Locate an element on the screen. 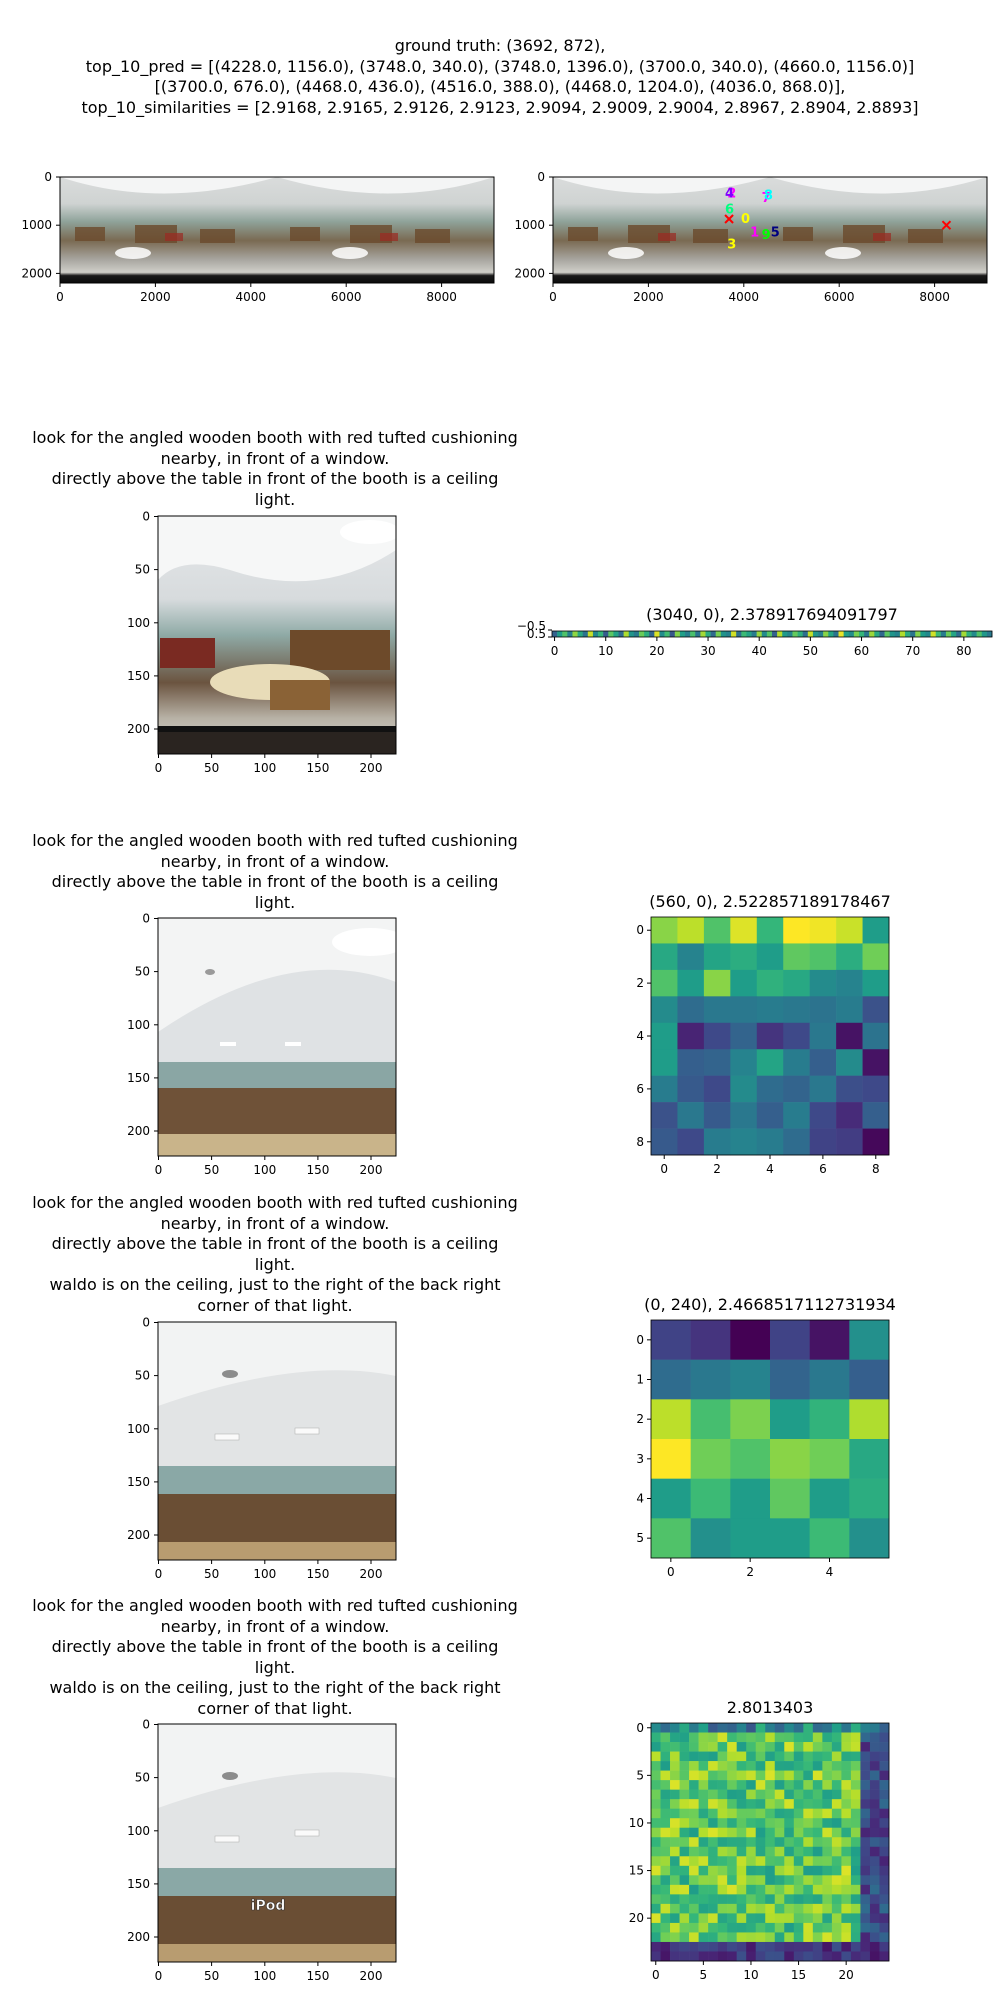  y-tick: 6 is located at coordinates (643, 1089).